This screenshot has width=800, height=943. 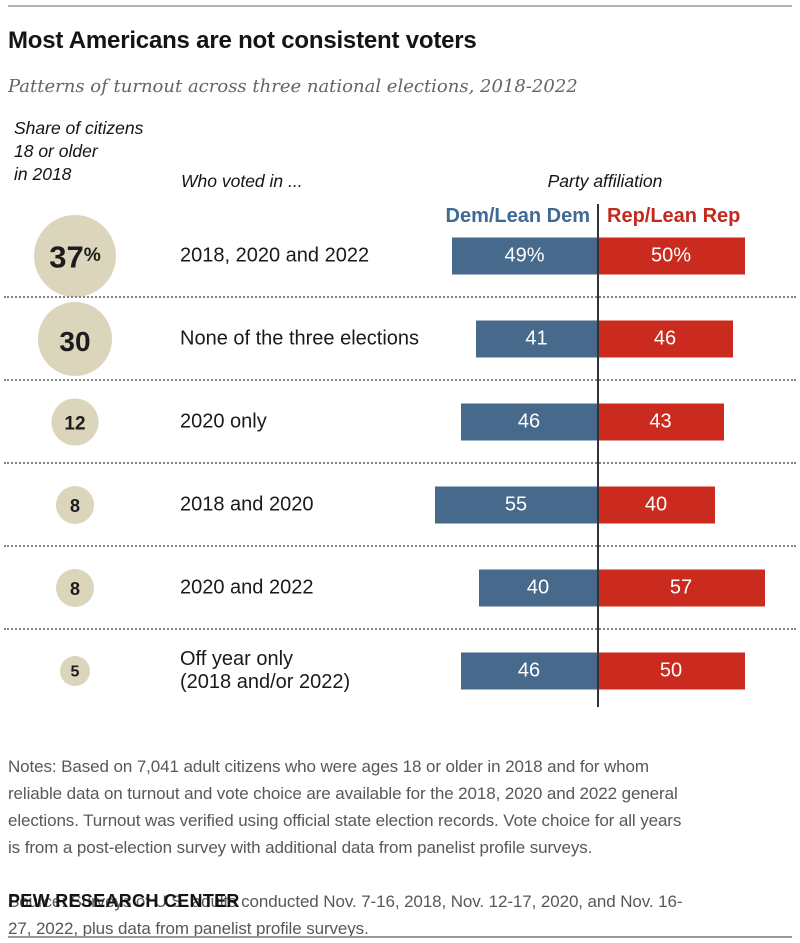 I want to click on rep-bar: 50, so click(x=671, y=670).